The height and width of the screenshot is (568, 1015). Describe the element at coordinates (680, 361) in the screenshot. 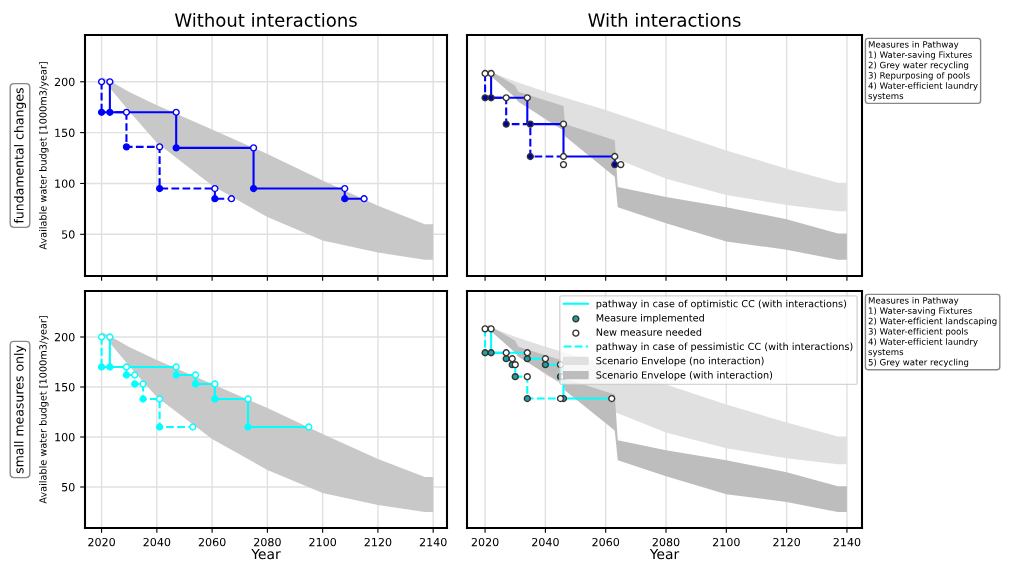

I see `legend-label: Scenario Envelope (no interaction)` at that location.